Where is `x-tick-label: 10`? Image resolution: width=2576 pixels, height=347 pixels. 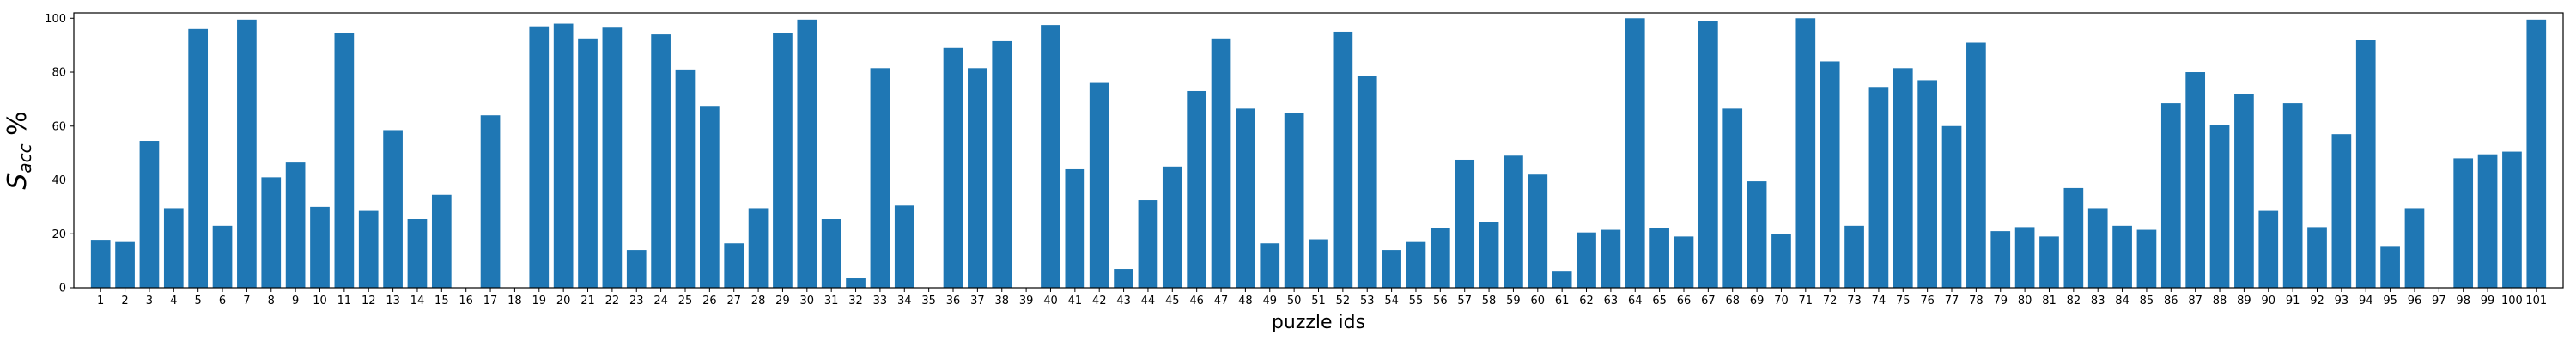
x-tick-label: 10 is located at coordinates (320, 301).